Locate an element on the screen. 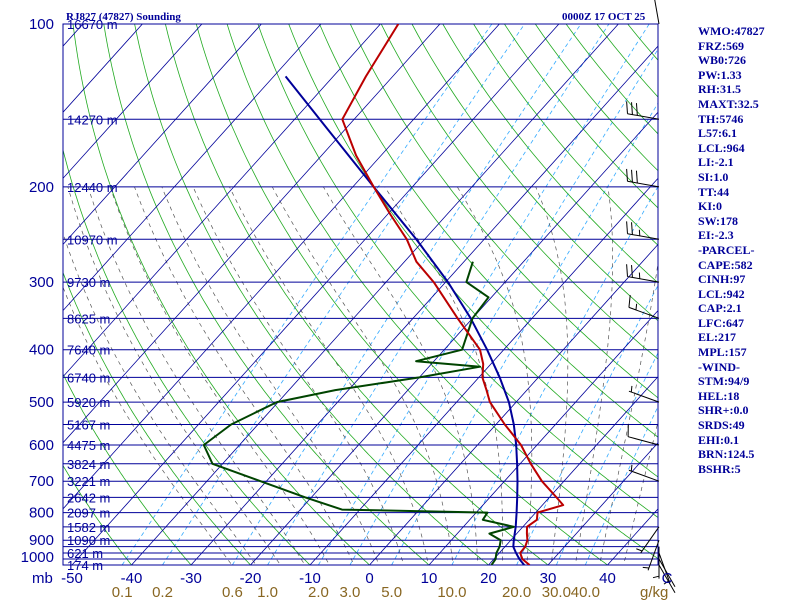 The width and height of the screenshot is (800, 600). sounding-index: -PARCEL- is located at coordinates (726, 249).